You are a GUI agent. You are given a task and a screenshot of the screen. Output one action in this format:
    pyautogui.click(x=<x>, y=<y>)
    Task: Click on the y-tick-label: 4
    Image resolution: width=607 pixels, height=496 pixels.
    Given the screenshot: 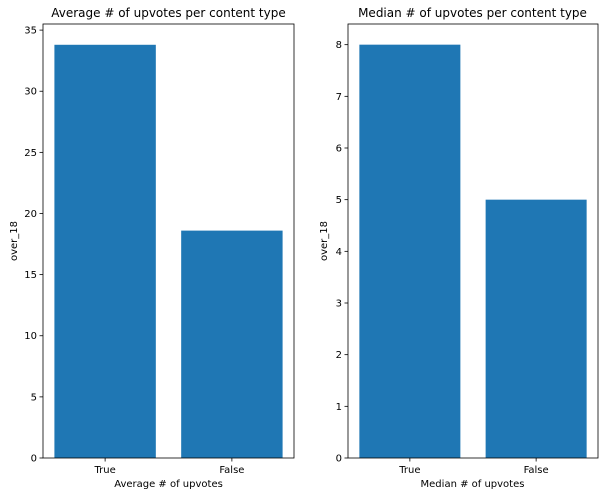 What is the action you would take?
    pyautogui.click(x=339, y=252)
    